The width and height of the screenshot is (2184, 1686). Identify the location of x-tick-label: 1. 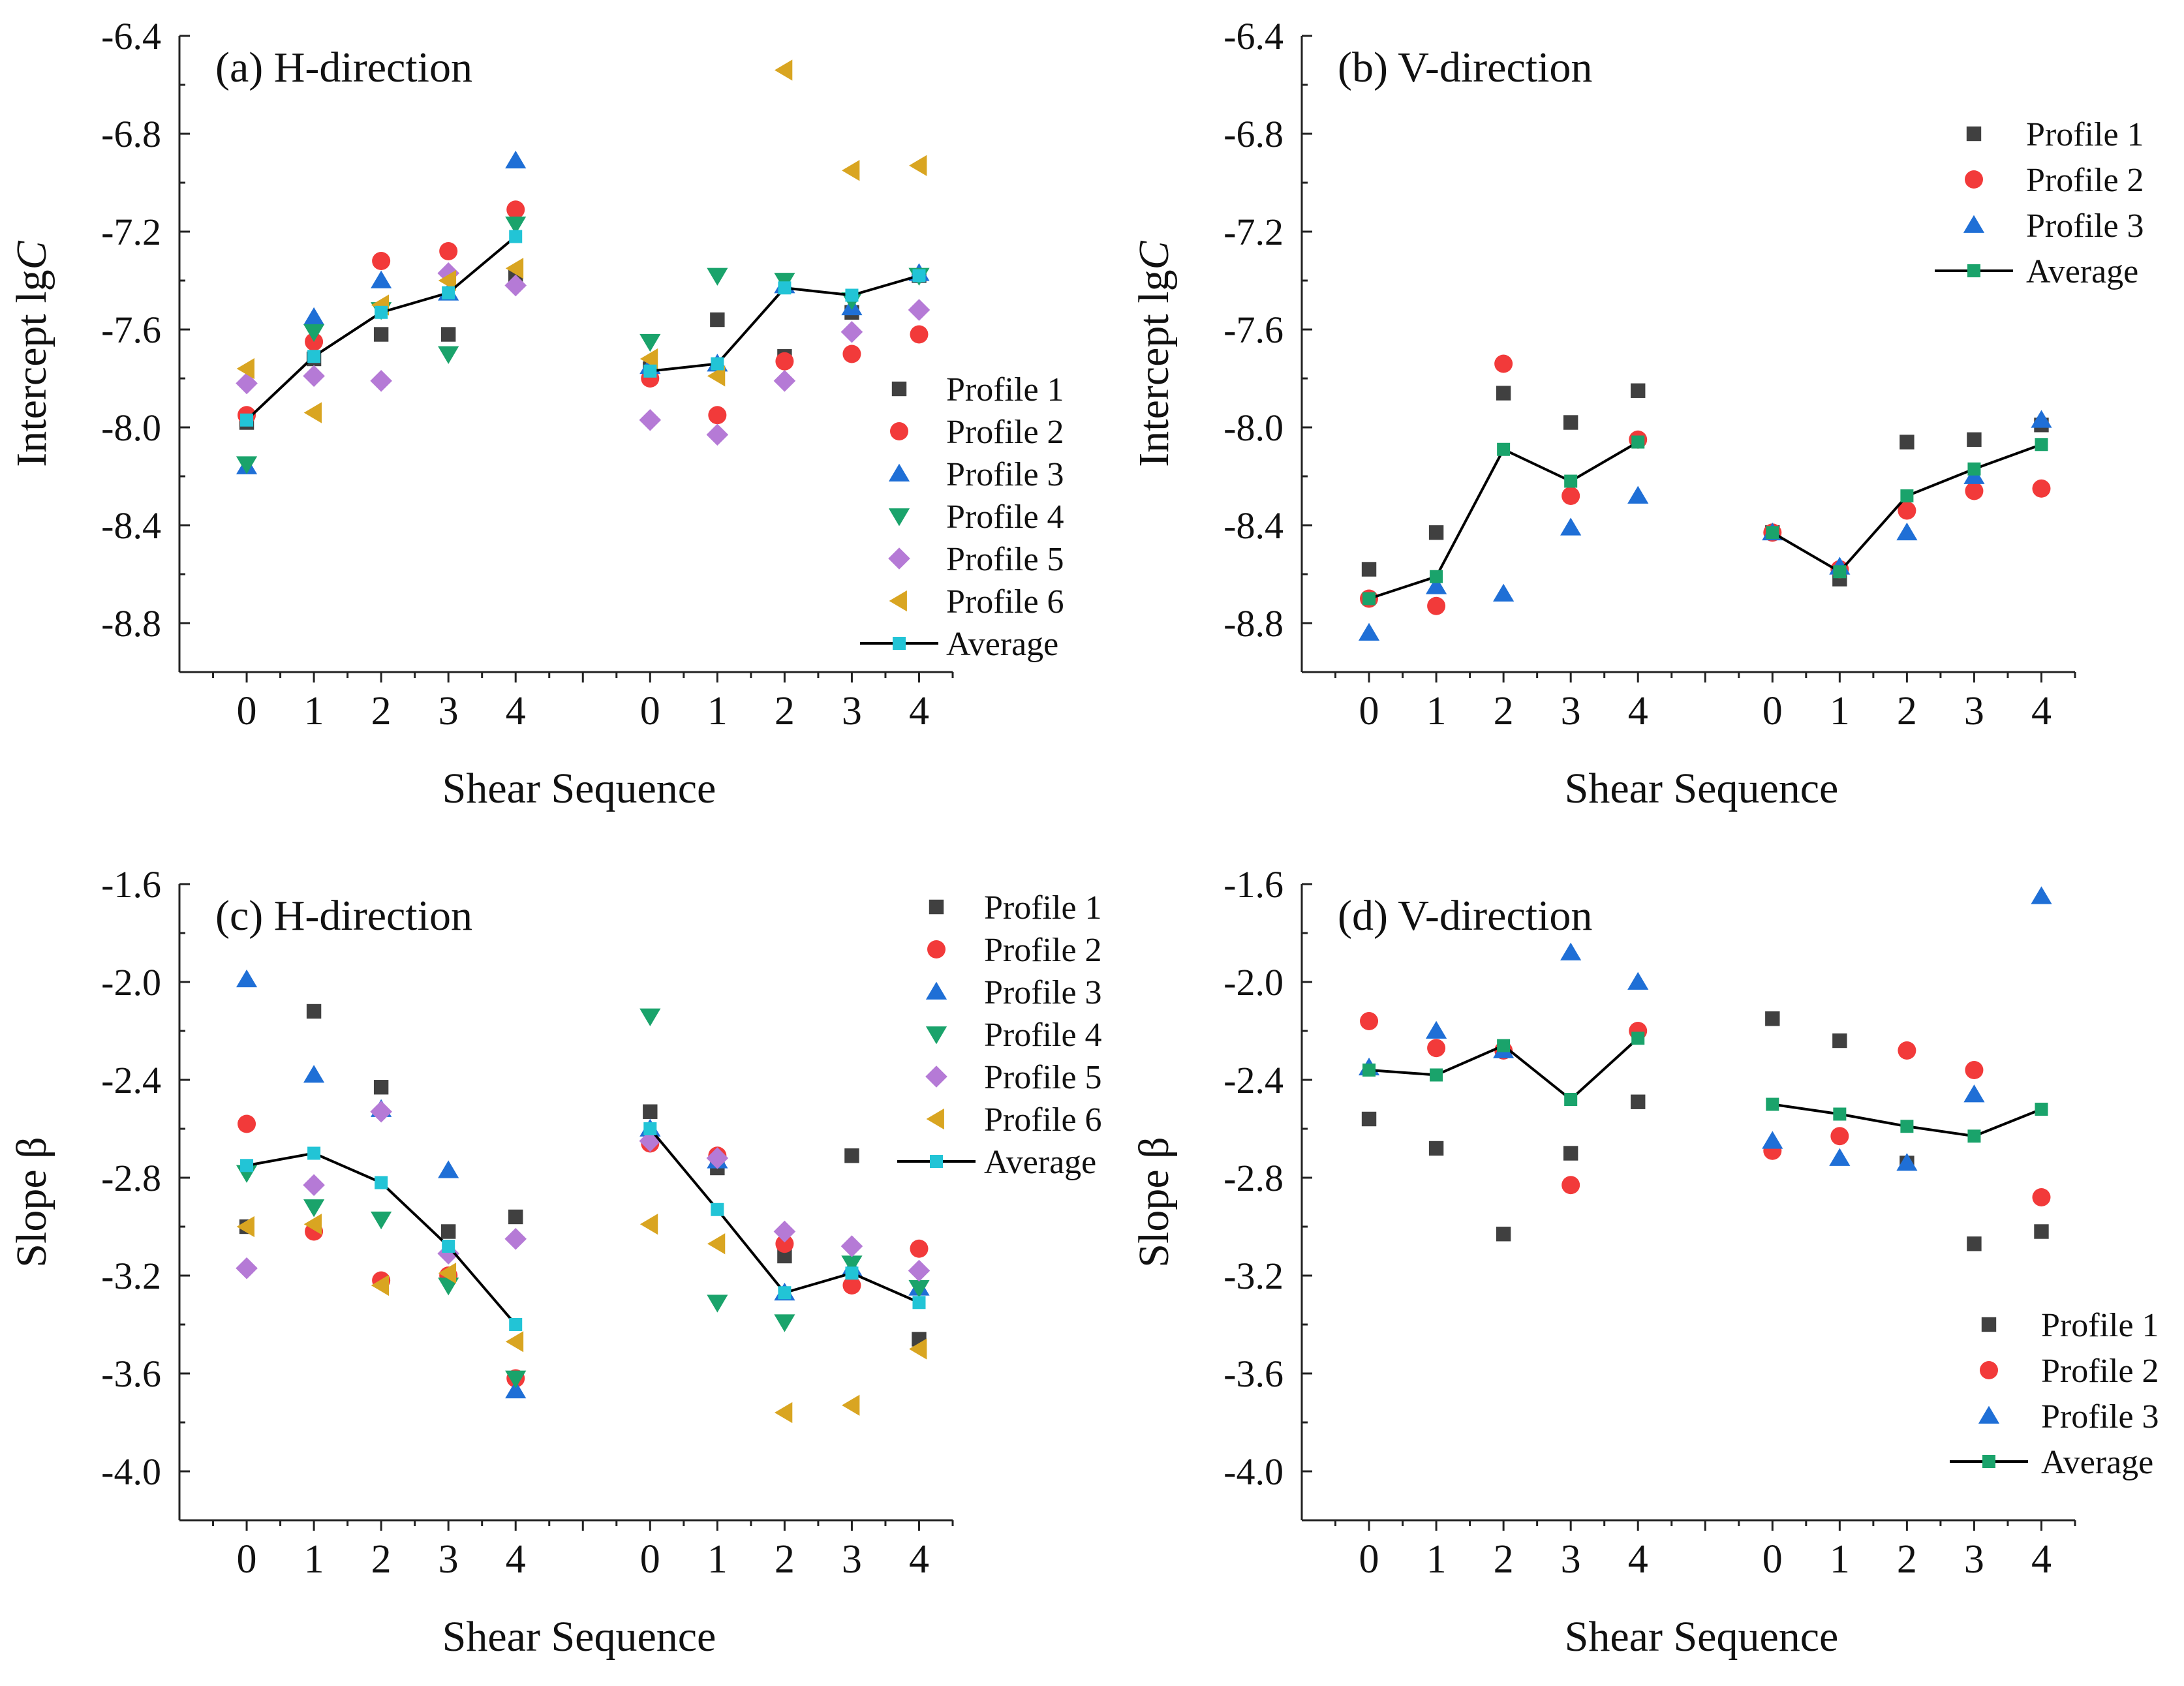
(314, 1559).